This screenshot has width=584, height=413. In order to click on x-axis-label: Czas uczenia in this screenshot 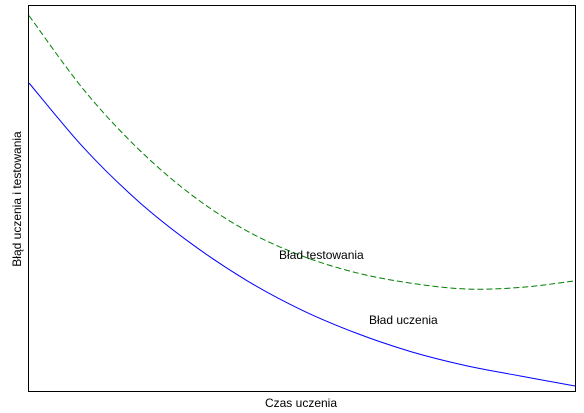, I will do `click(301, 403)`.